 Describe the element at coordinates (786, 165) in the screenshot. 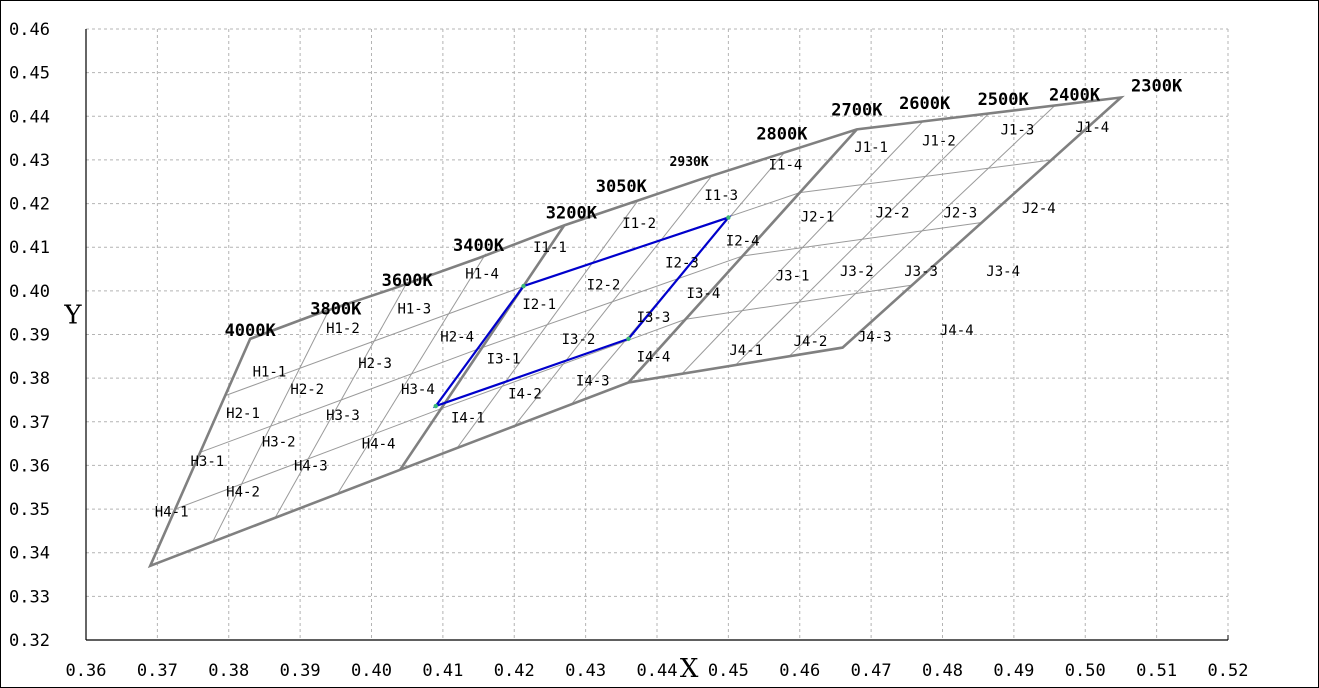

I see `bin-label: I1-4` at that location.